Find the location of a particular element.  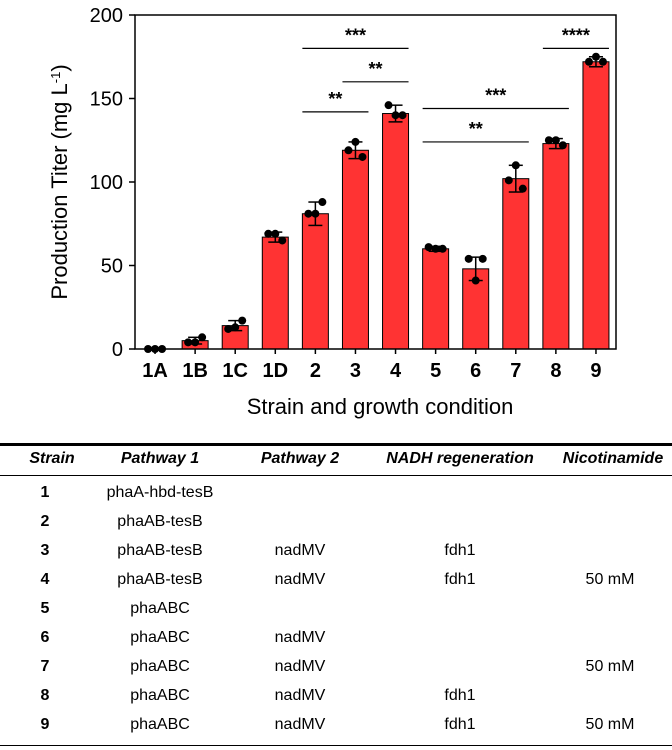

table-row: 8 phaABC nadMV fdh1 is located at coordinates (336, 698).